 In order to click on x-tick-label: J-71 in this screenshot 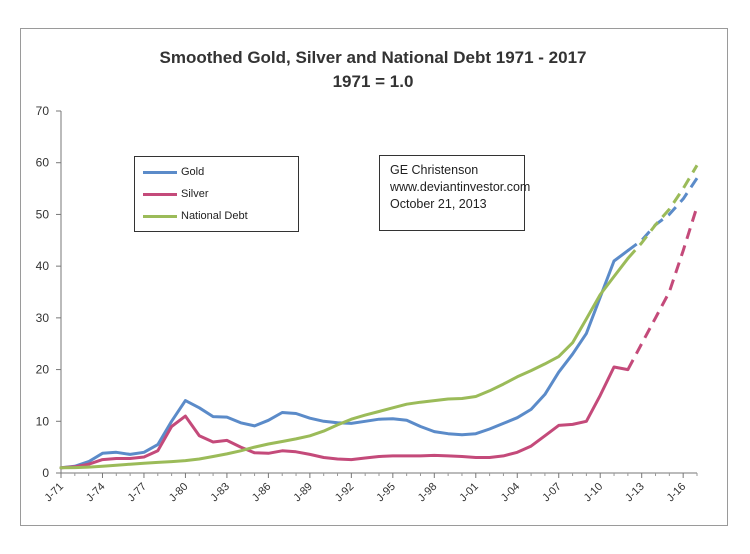, I will do `click(54, 493)`.